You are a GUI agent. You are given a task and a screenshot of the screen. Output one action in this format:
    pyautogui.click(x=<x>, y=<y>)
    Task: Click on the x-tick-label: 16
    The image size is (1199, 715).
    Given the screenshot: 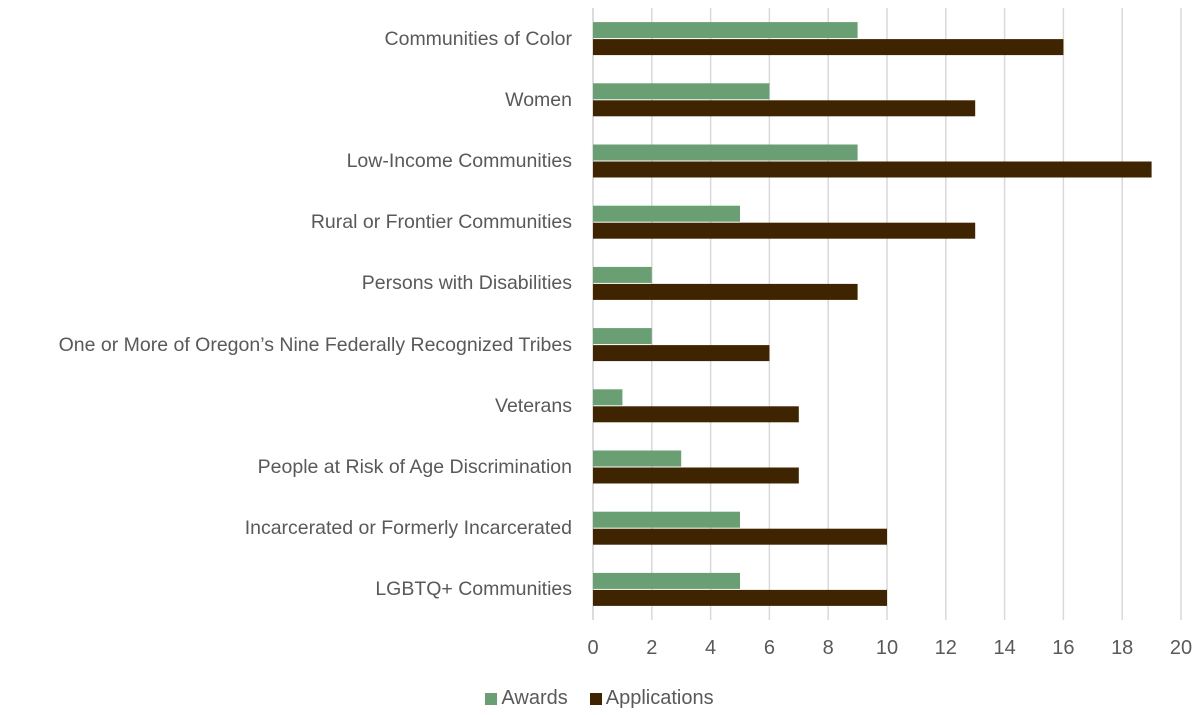 What is the action you would take?
    pyautogui.click(x=1063, y=648)
    